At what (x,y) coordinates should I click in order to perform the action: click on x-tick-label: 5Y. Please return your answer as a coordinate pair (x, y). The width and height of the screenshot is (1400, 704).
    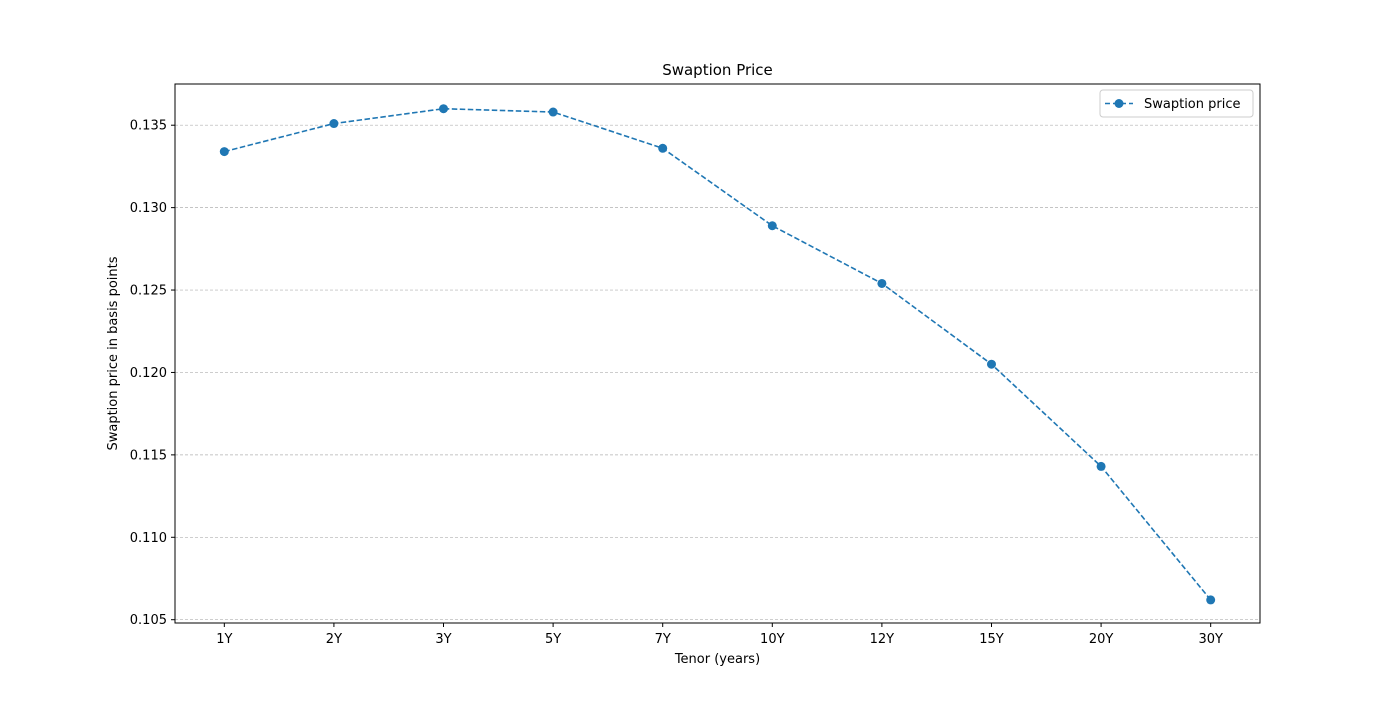
    Looking at the image, I should click on (553, 639).